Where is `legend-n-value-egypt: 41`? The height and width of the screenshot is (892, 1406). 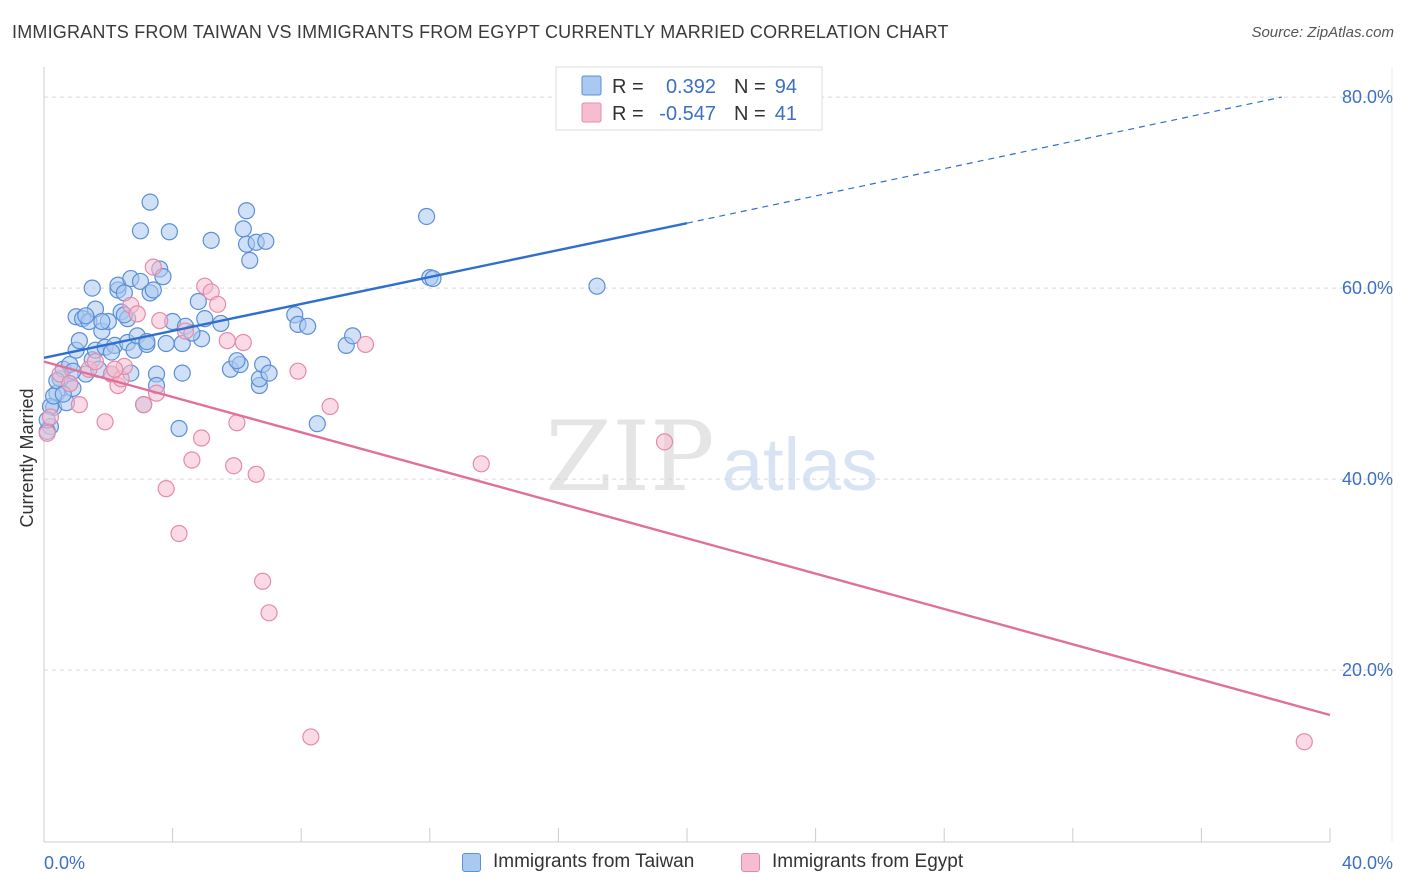 legend-n-value-egypt: 41 is located at coordinates (786, 114).